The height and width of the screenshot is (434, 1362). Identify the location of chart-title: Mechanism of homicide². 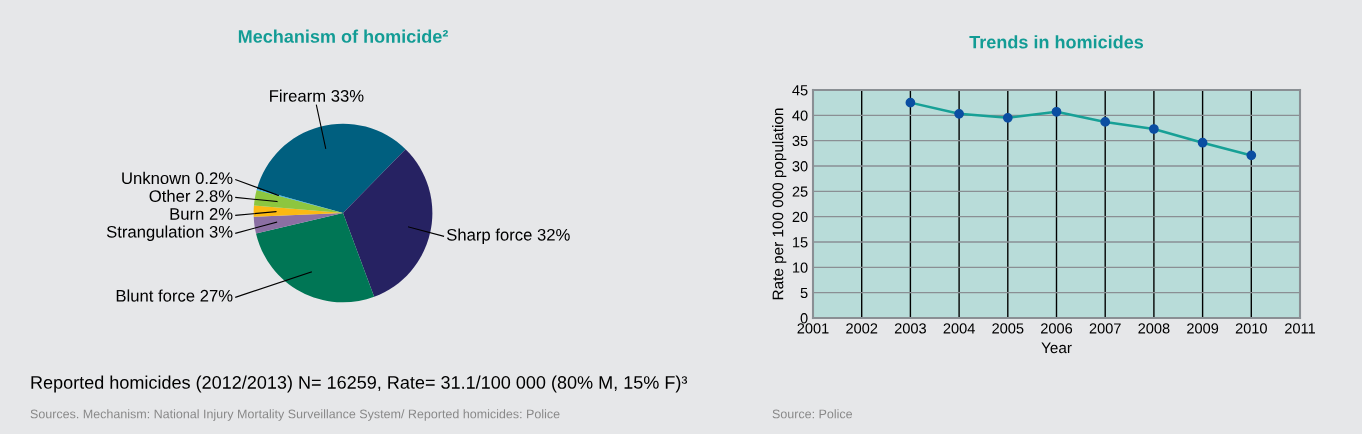
(343, 36).